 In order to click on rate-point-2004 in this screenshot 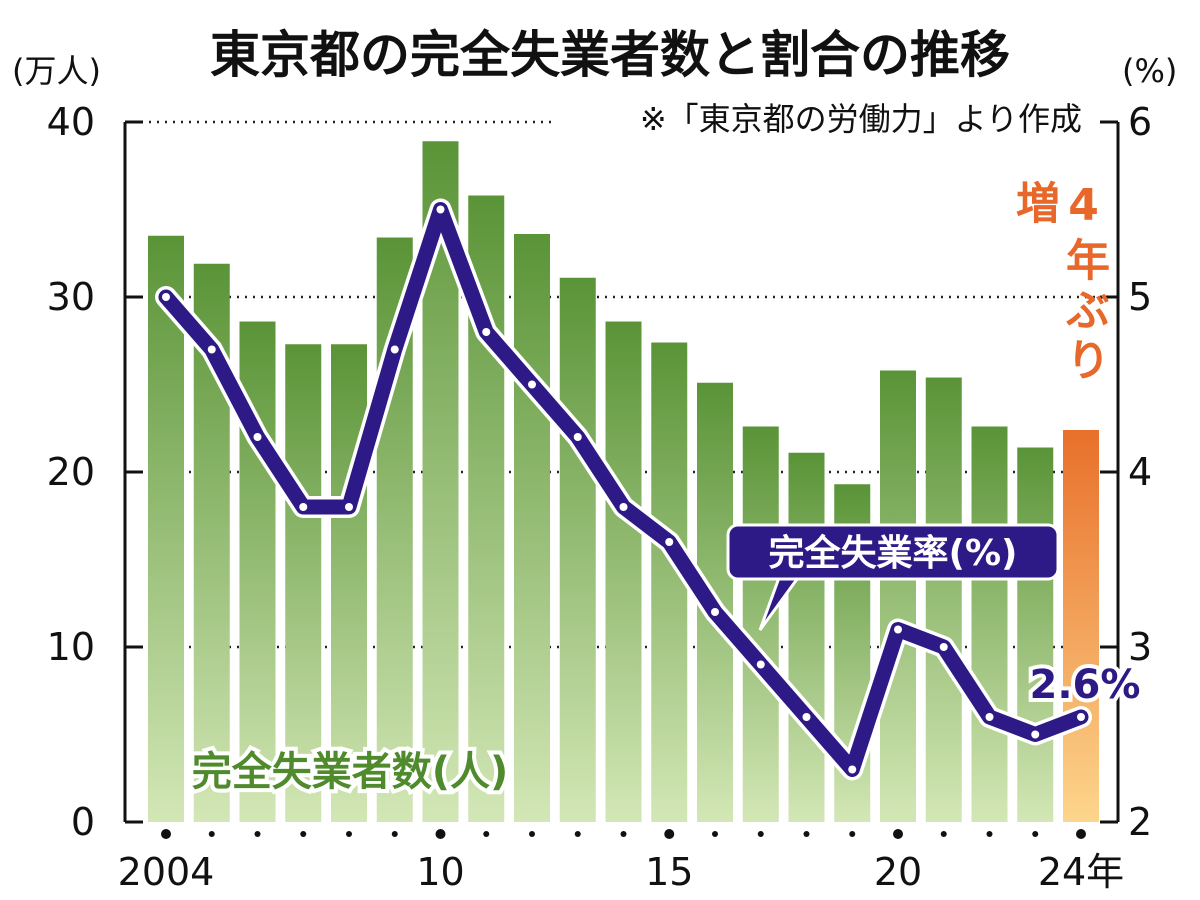, I will do `click(166, 297)`.